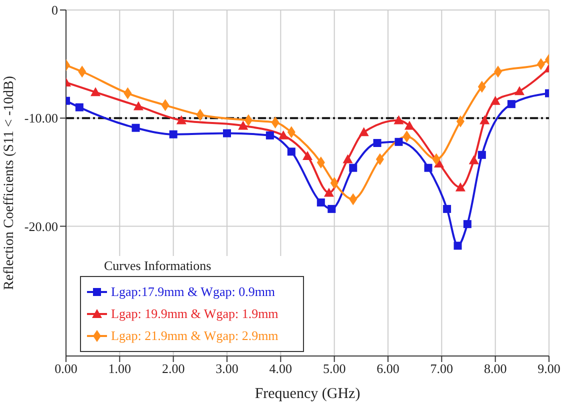 The image size is (569, 418). What do you see at coordinates (9, 183) in the screenshot?
I see `y-axis-title: Reflection Coefficients (S11 < -10dB)` at bounding box center [9, 183].